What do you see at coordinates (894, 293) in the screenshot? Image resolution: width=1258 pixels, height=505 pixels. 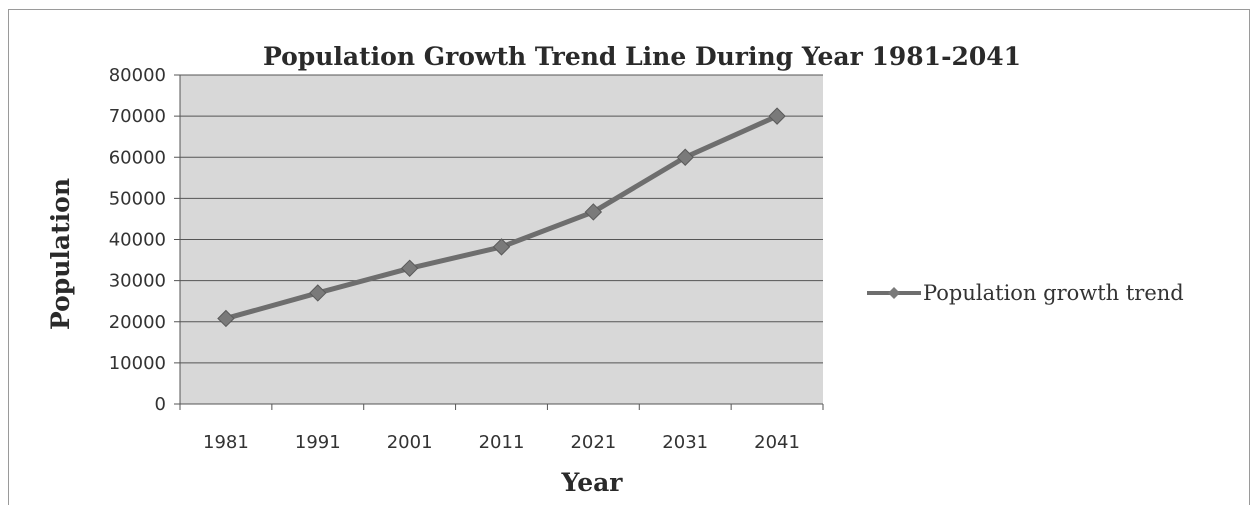 I see `legend-marker-swatch` at bounding box center [894, 293].